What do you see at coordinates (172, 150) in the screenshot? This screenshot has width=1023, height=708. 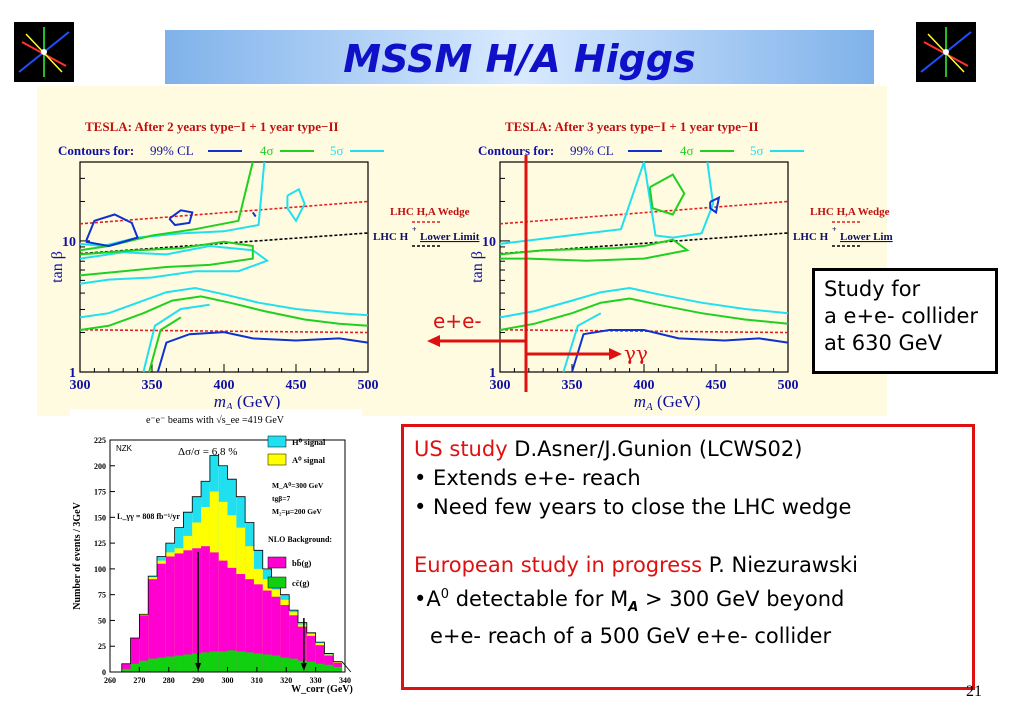 I see `legend-label: 99% CL` at bounding box center [172, 150].